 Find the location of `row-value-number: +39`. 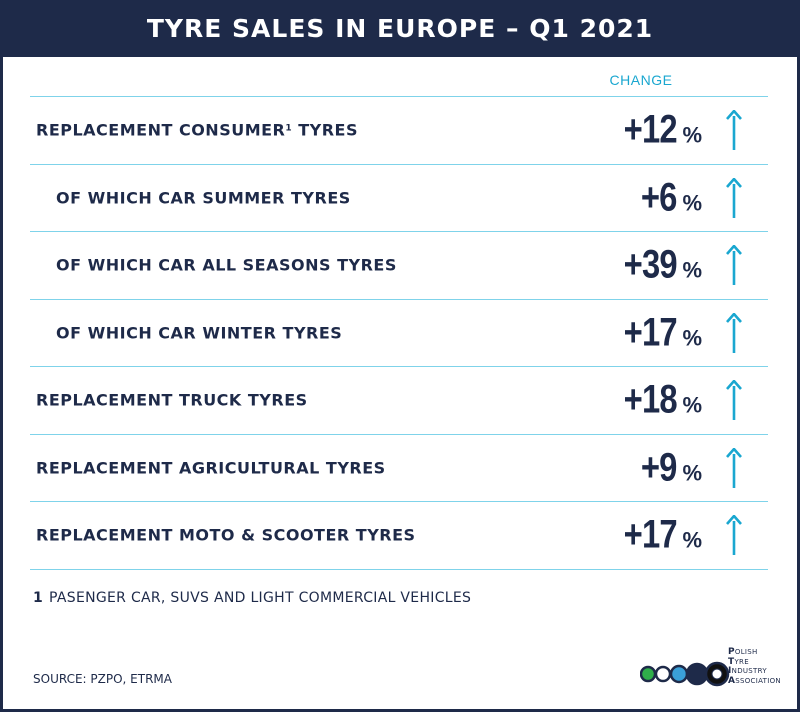

row-value-number: +39 is located at coordinates (650, 264).